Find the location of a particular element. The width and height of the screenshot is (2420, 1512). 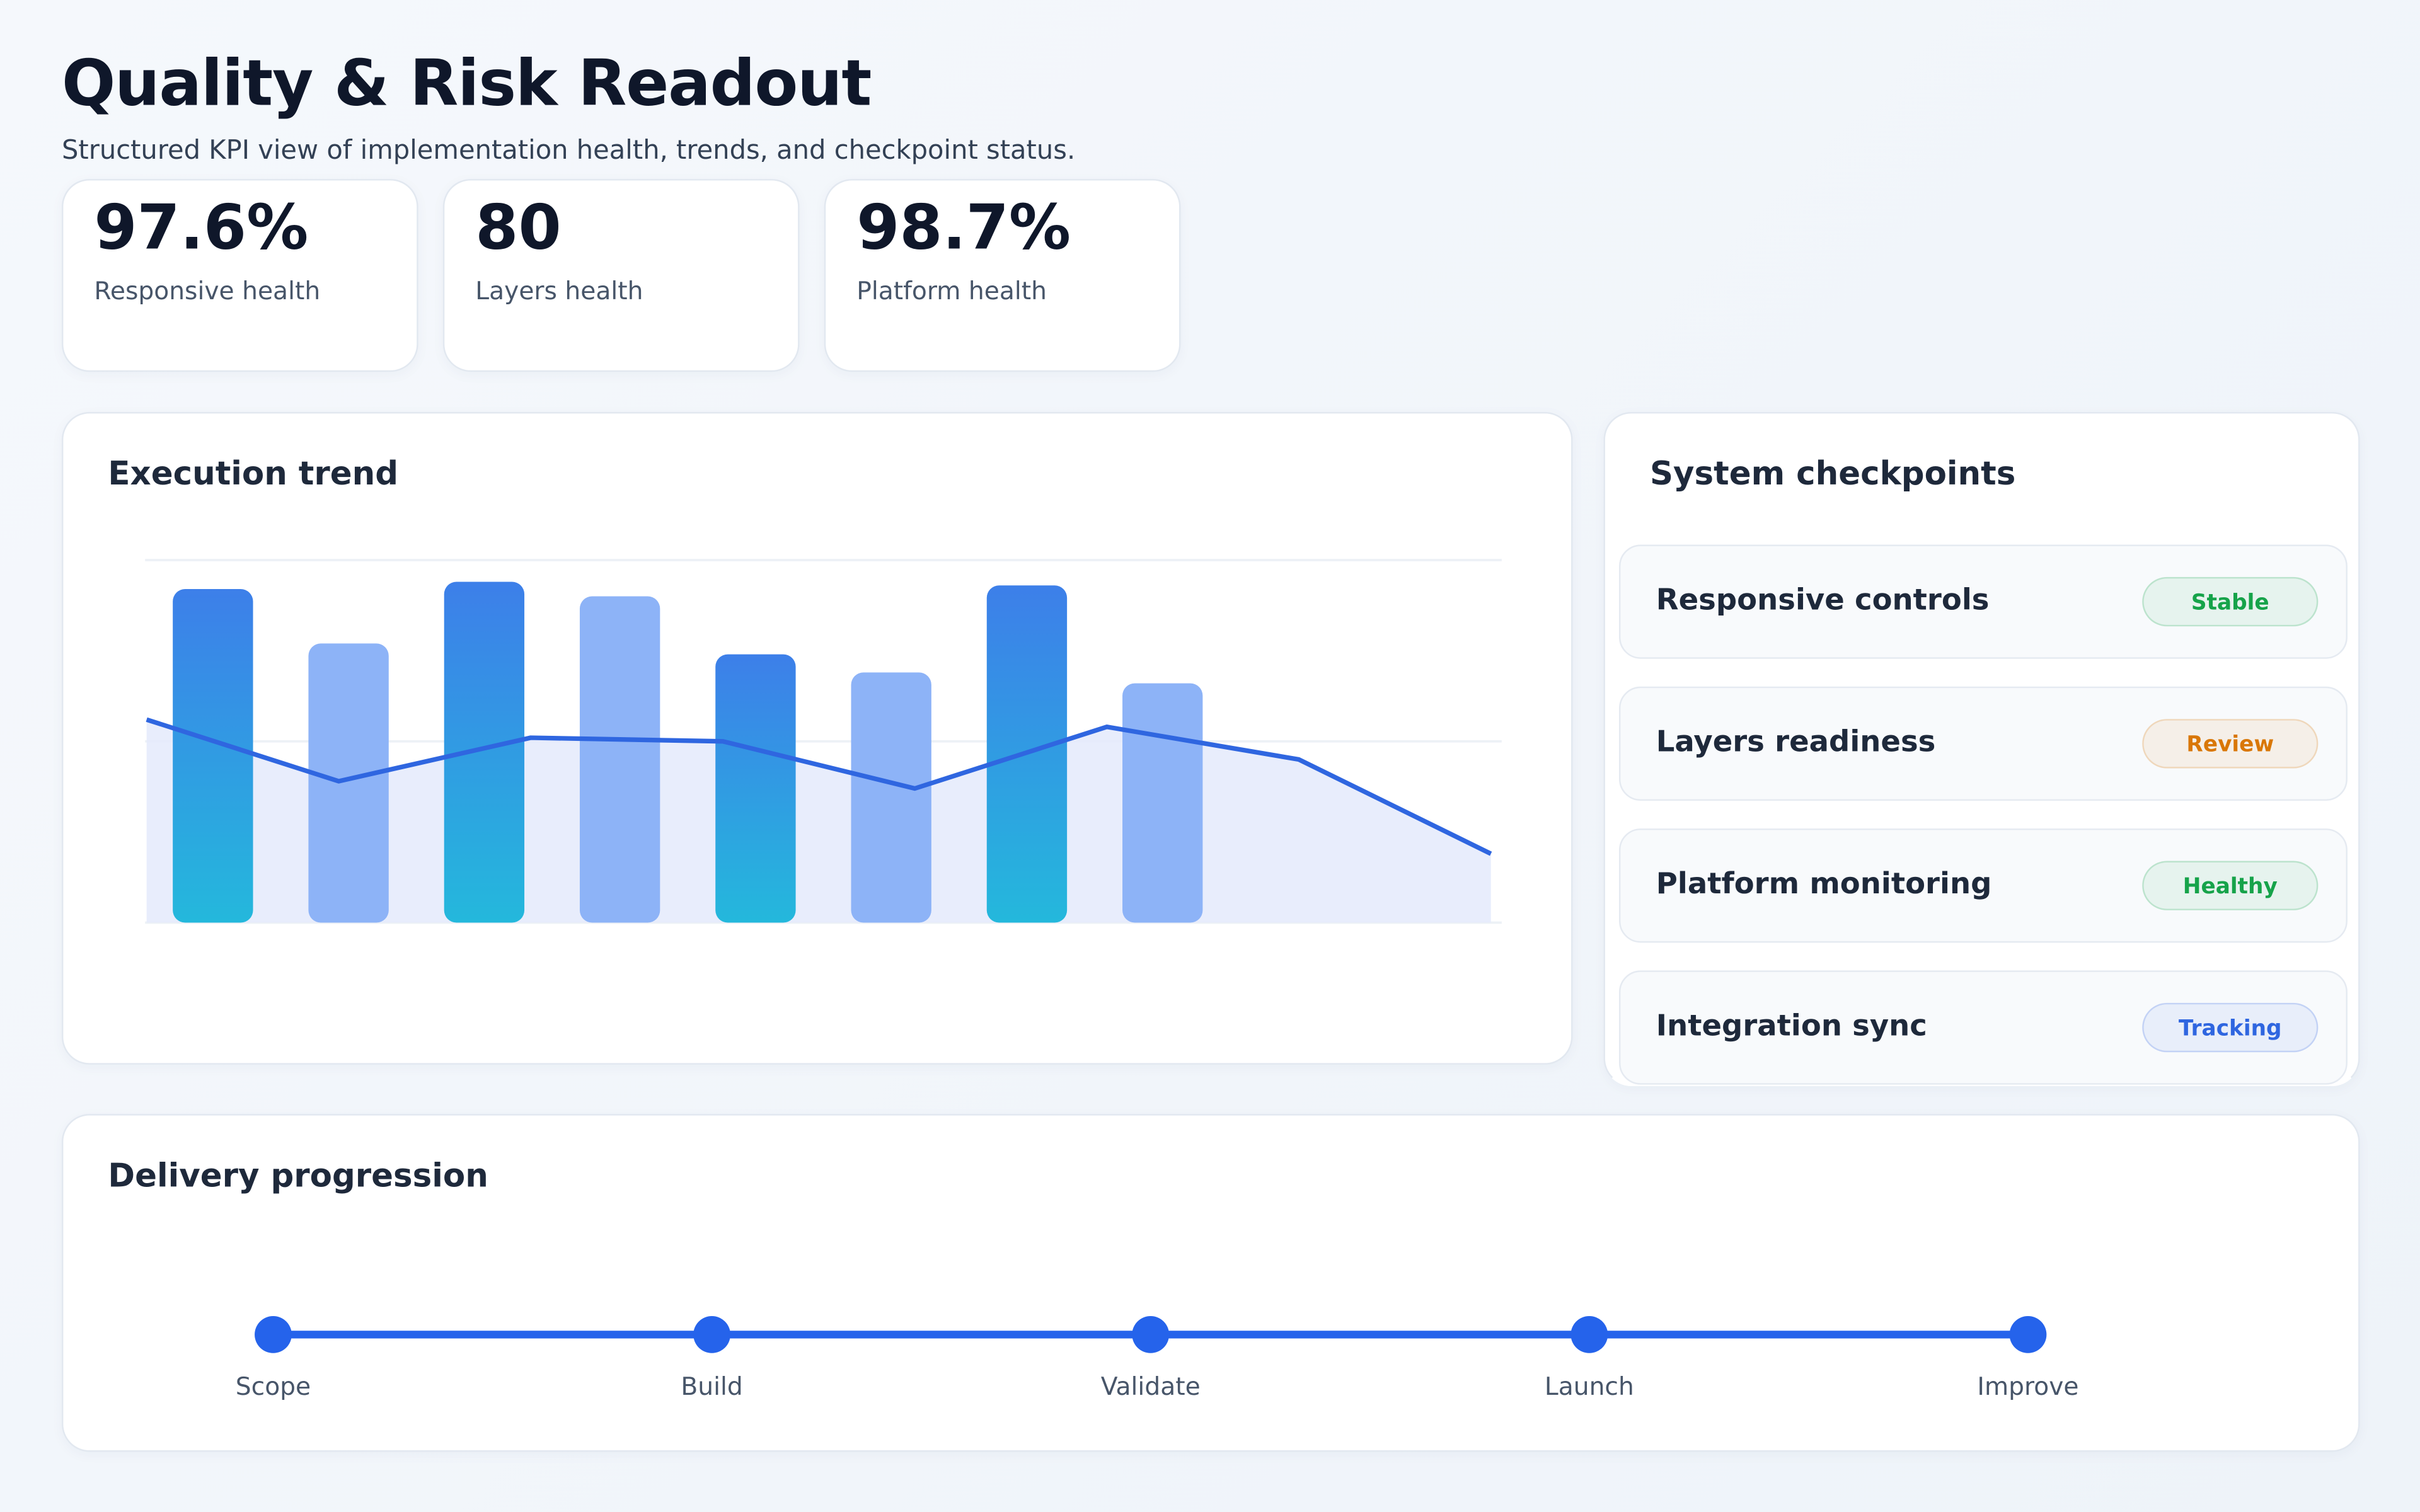

page-title: Quality & Risk Readout is located at coordinates (466, 83).